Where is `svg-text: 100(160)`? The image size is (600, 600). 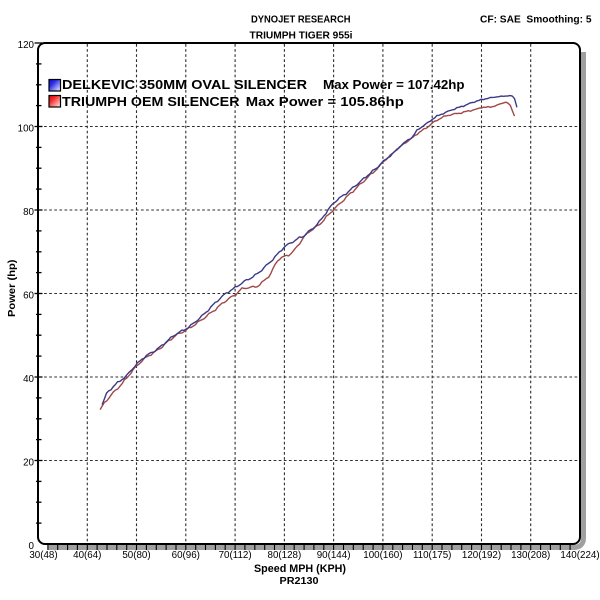 svg-text: 100(160) is located at coordinates (382, 555).